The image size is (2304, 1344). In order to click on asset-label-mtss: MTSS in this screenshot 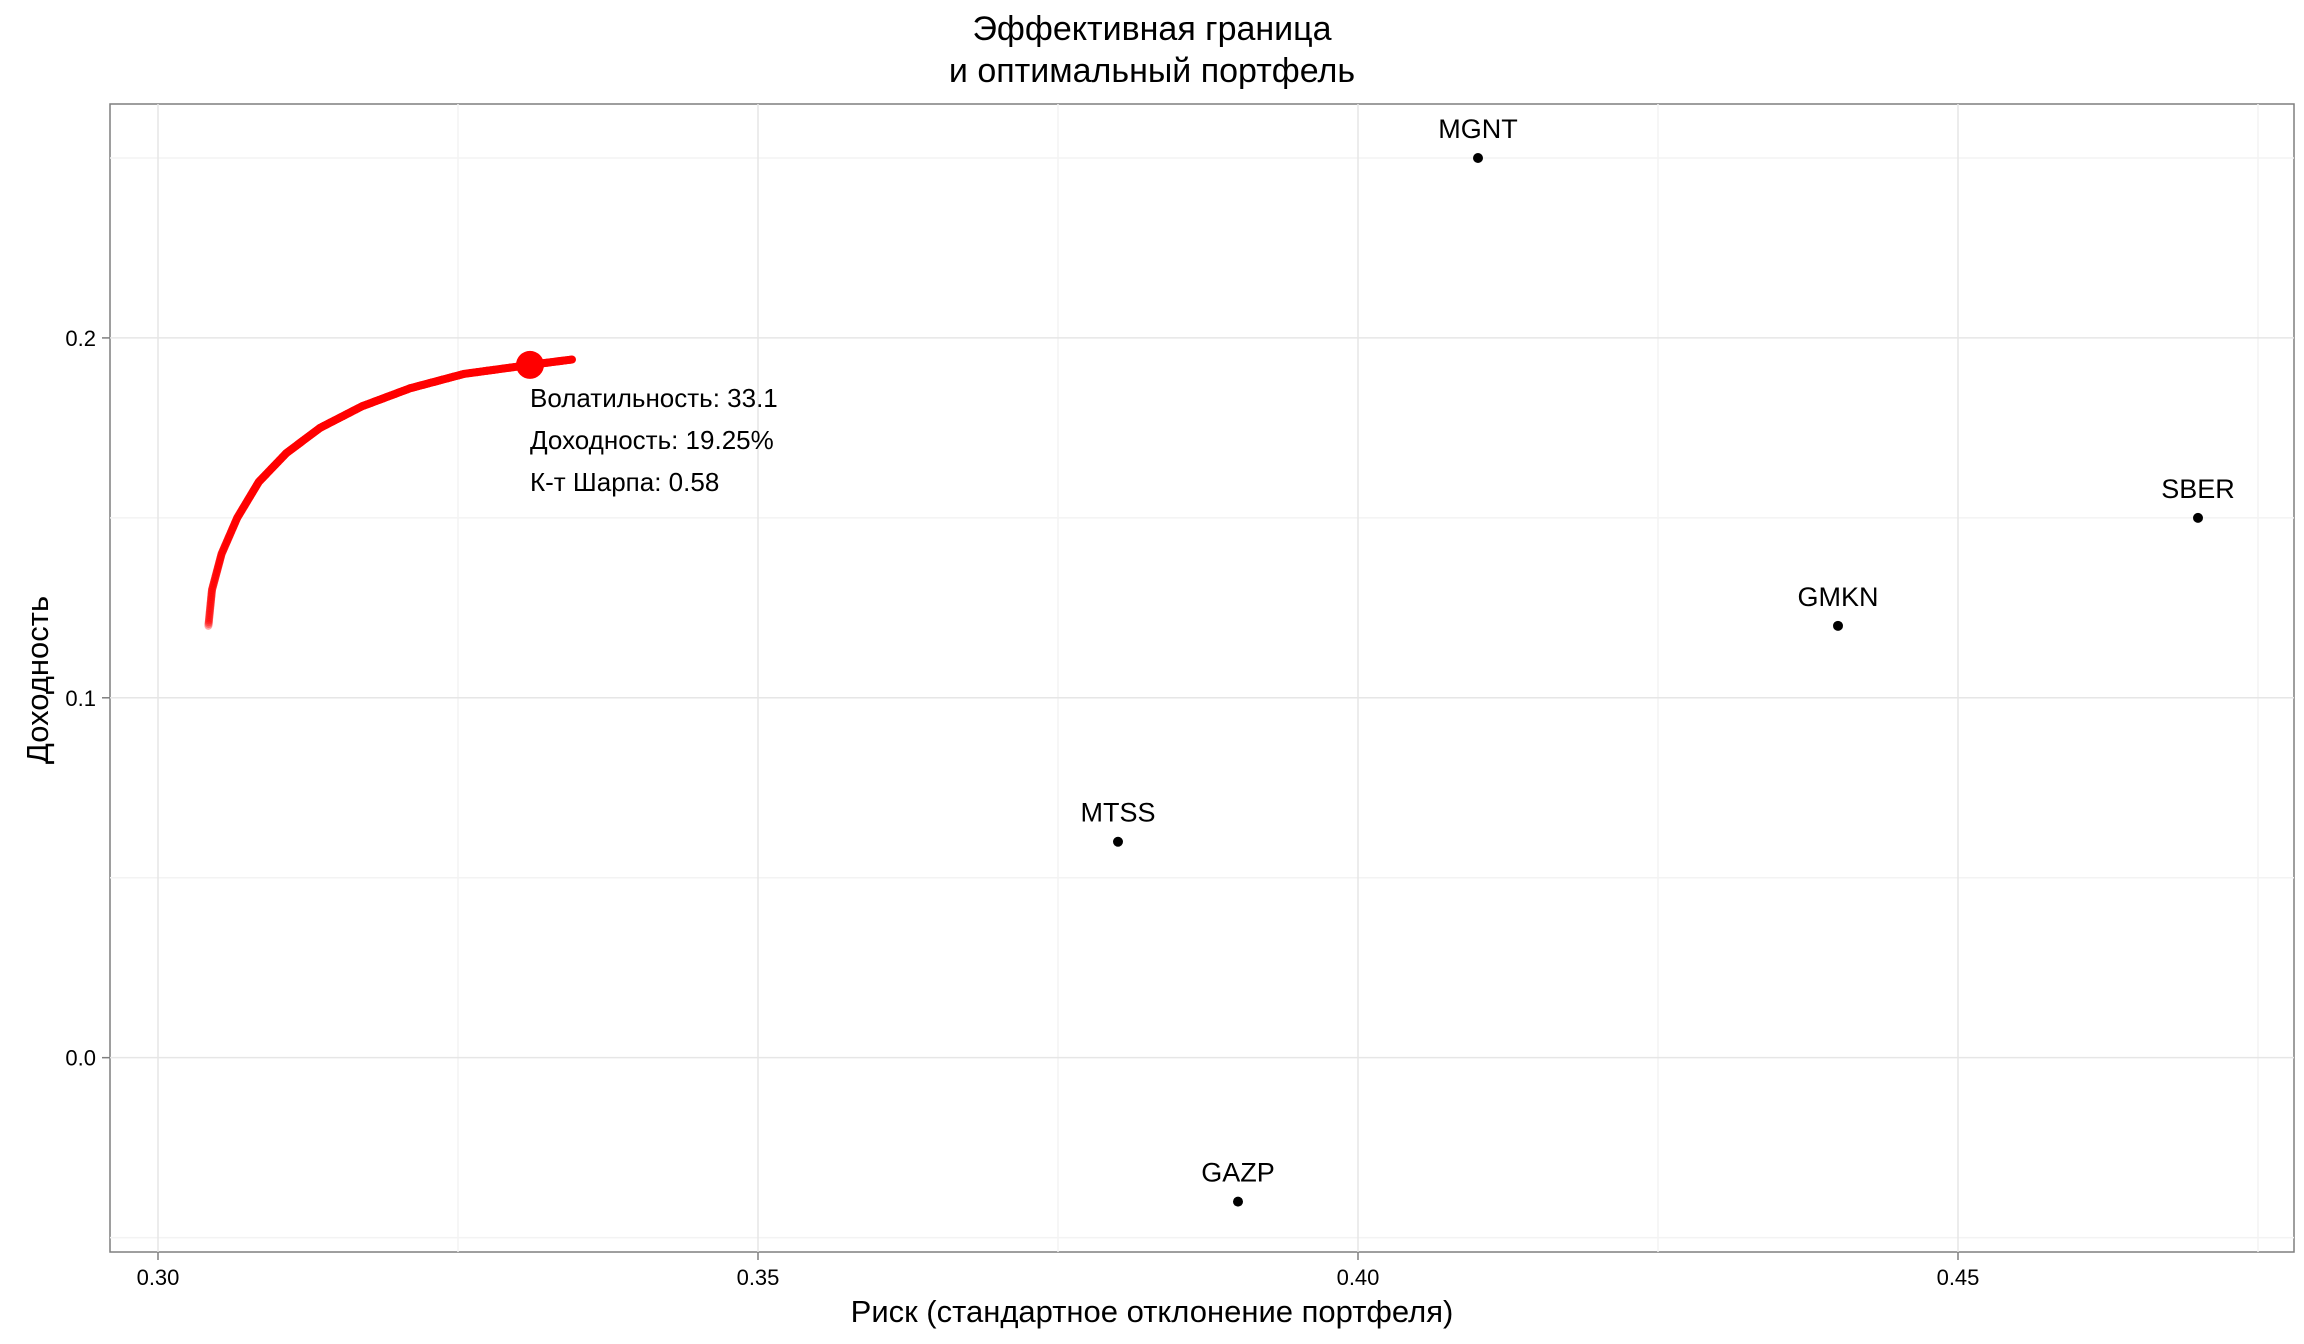, I will do `click(1117, 813)`.